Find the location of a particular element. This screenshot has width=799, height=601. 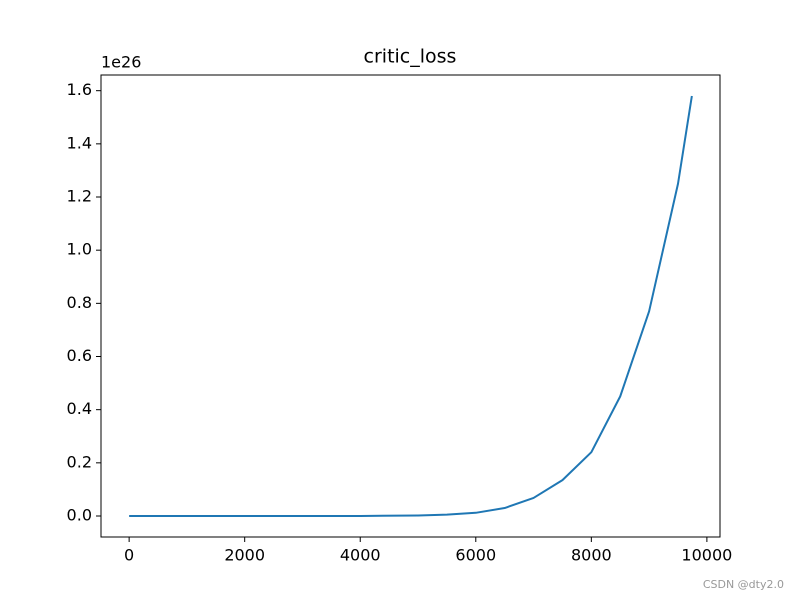

x-tick-label: 0 is located at coordinates (129, 555).